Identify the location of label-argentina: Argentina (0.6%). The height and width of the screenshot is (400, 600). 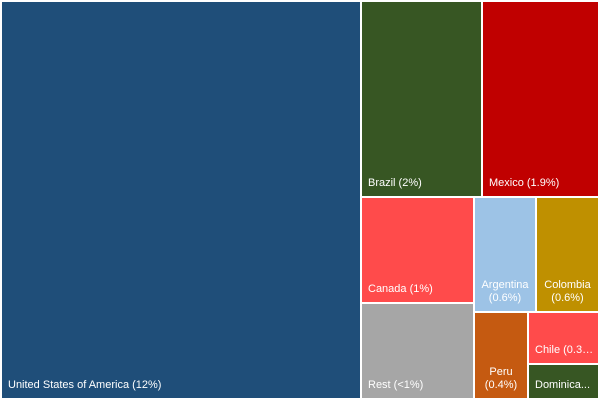
(505, 291).